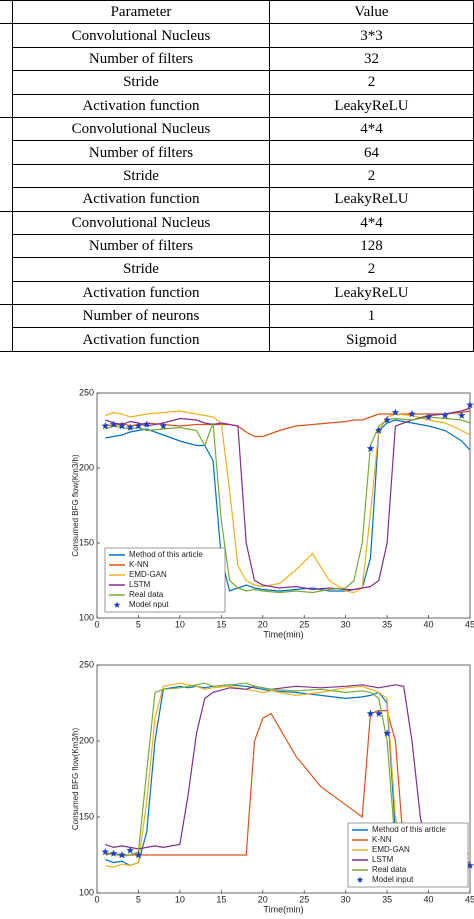  Describe the element at coordinates (141, 316) in the screenshot. I see `param-cell: Number of neurons` at that location.